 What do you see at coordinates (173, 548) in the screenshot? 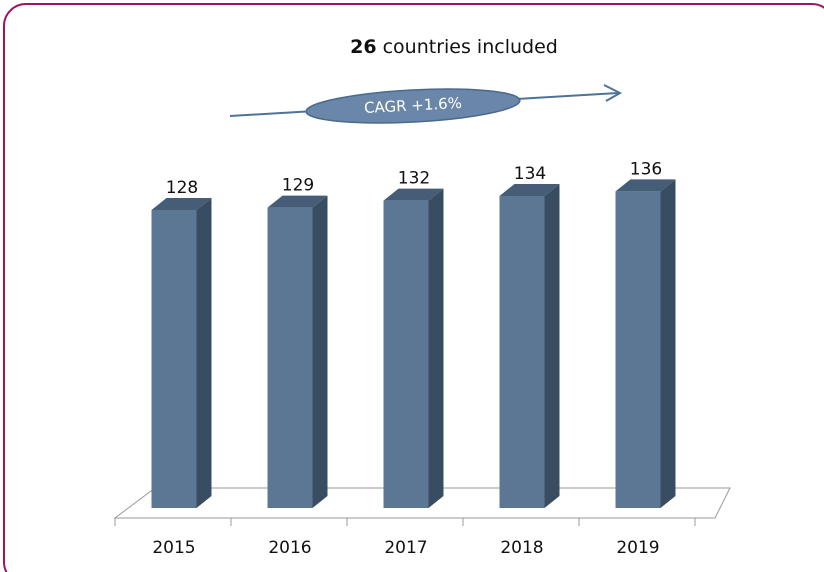
I see `x-tick-label: 2015` at bounding box center [173, 548].